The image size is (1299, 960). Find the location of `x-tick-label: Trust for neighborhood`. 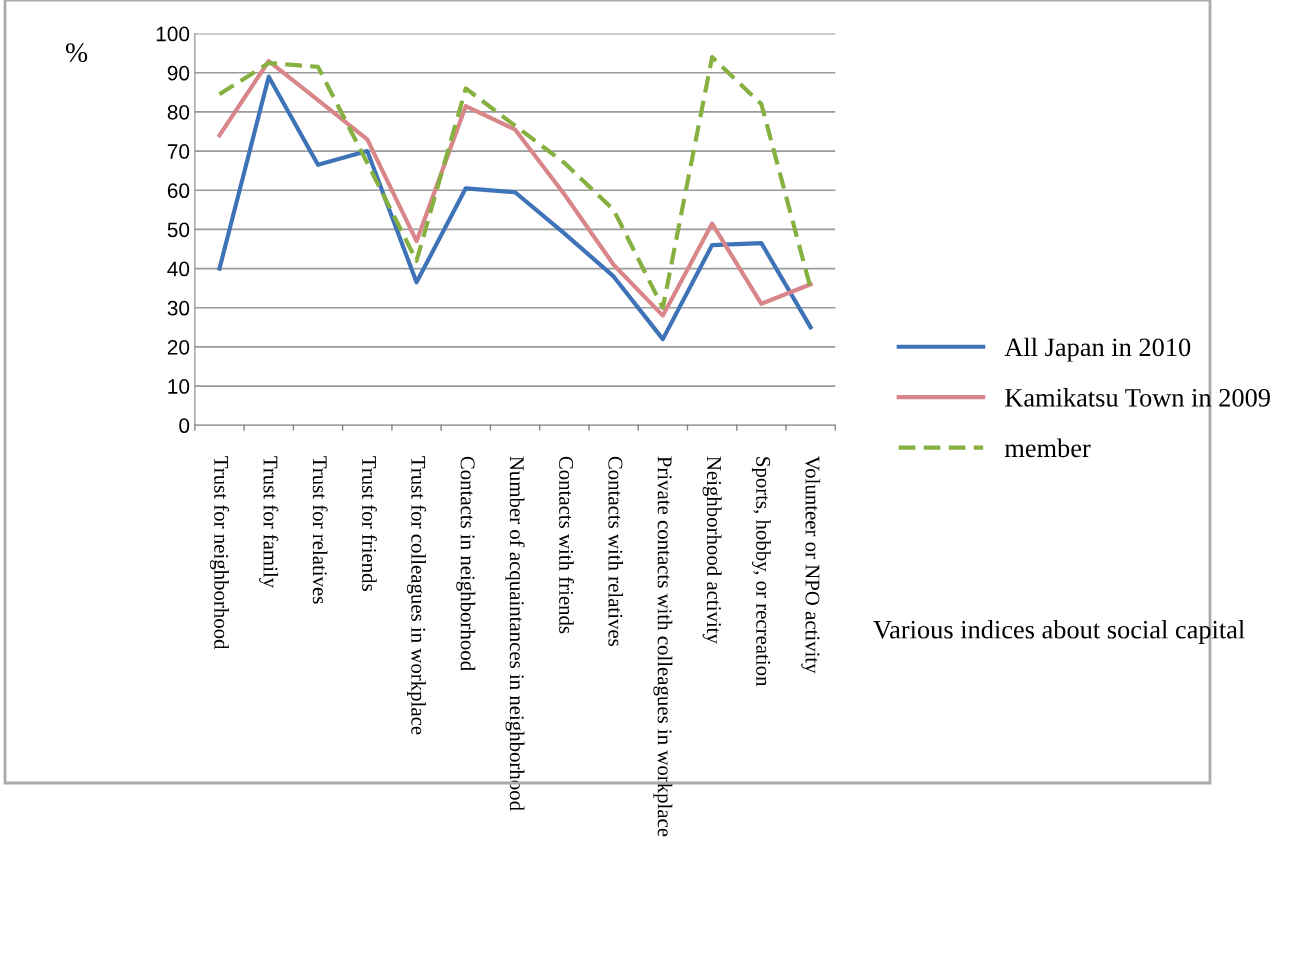

x-tick-label: Trust for neighborhood is located at coordinates (219, 553).